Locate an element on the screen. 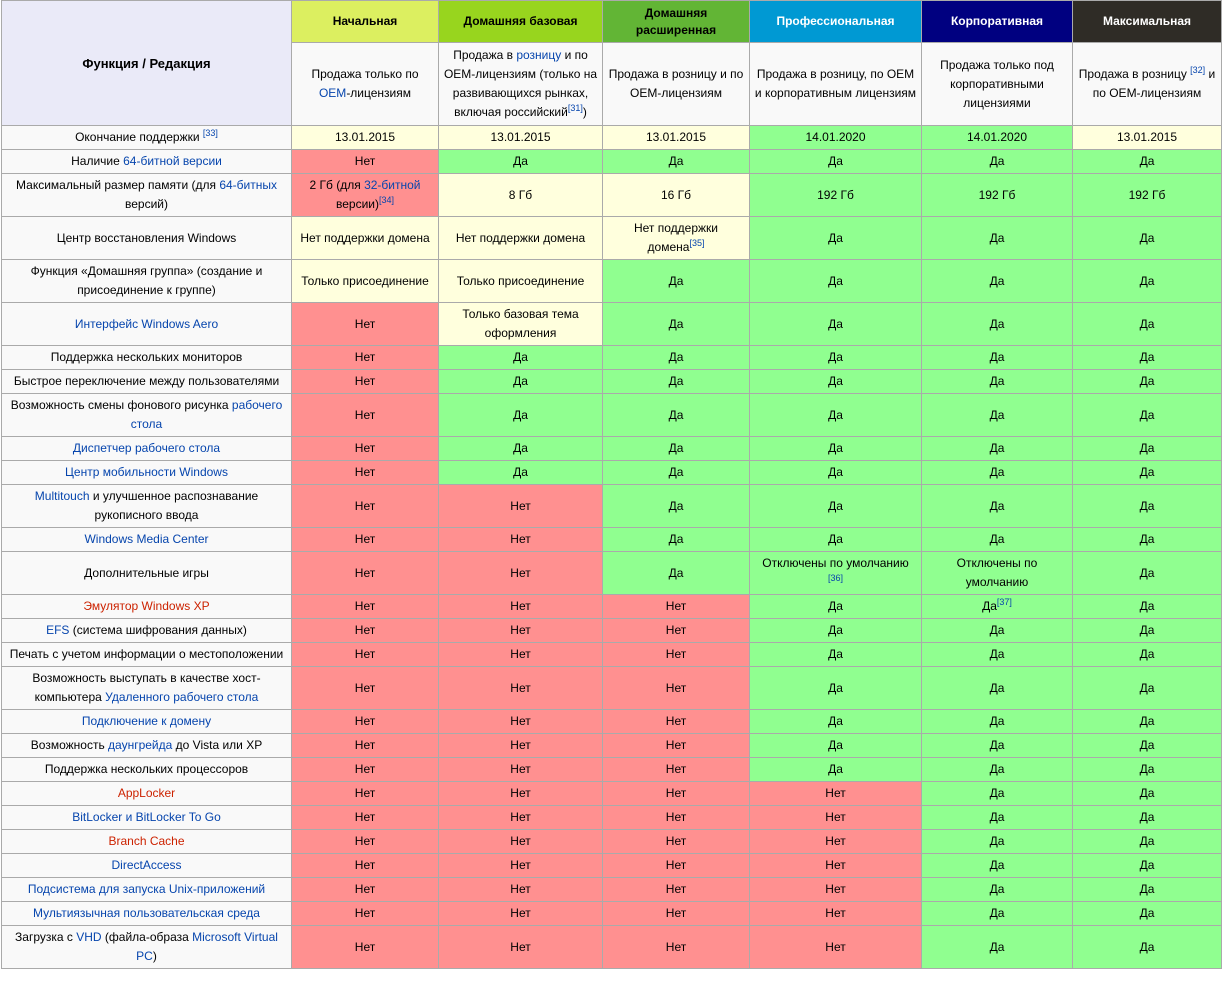  reference-link: [33] is located at coordinates (210, 133).